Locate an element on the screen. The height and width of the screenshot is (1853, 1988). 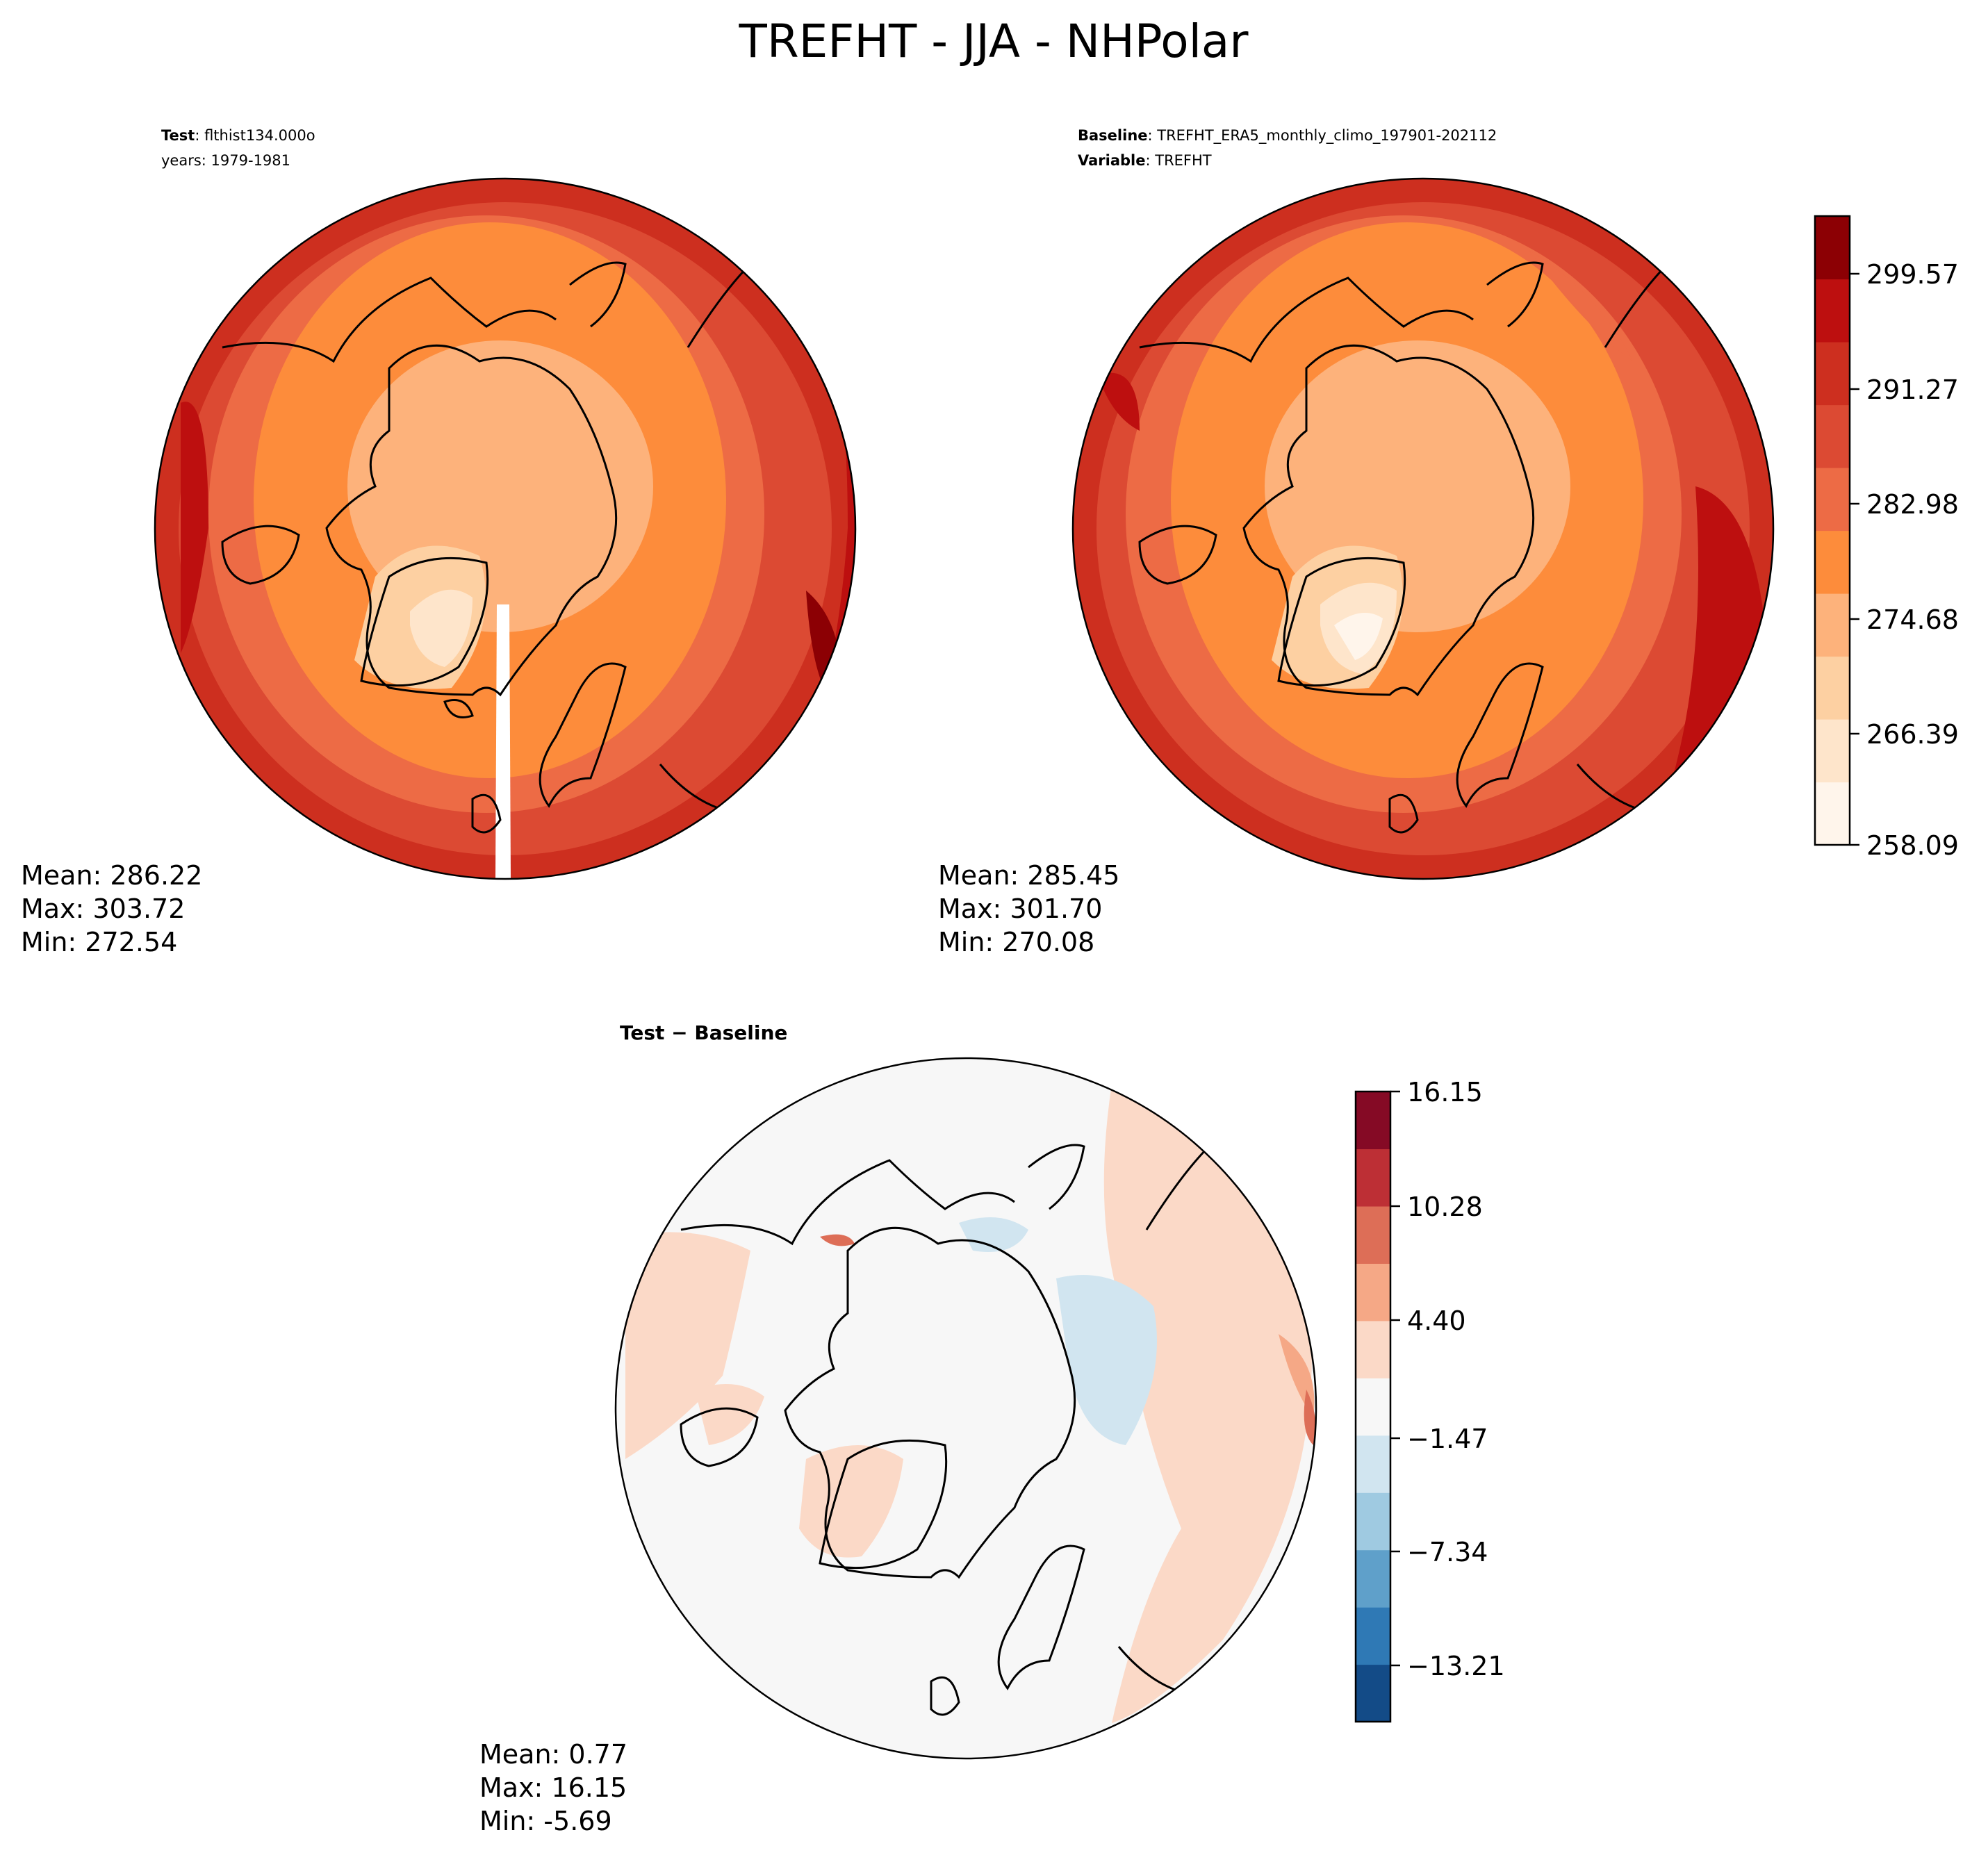
test-map-border is located at coordinates (505, 528).